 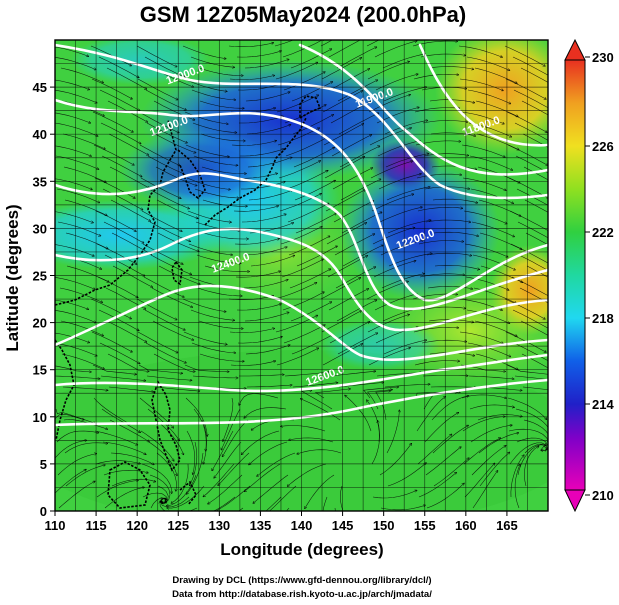 What do you see at coordinates (575, 501) in the screenshot?
I see `colorbar-min-extend-triangle` at bounding box center [575, 501].